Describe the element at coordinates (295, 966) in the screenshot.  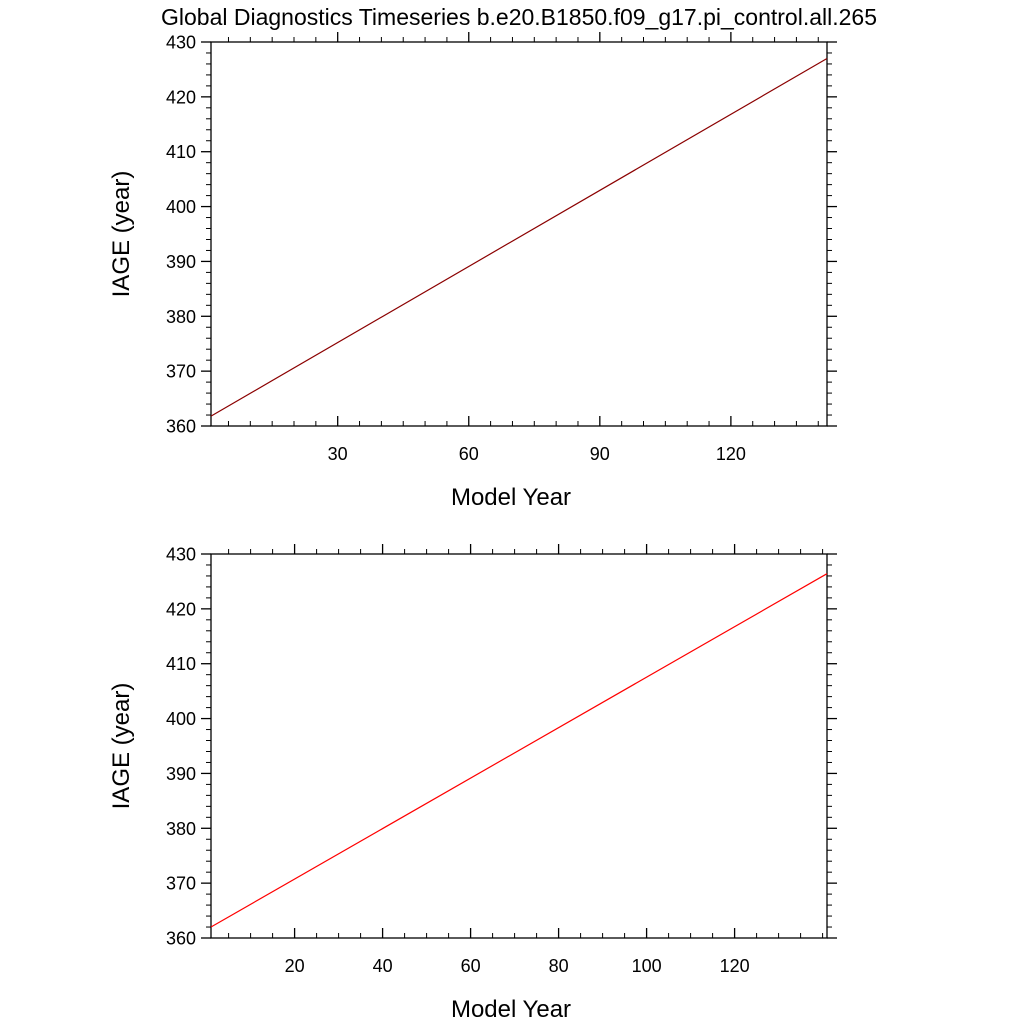
I see `x-tick-label: 20` at that location.